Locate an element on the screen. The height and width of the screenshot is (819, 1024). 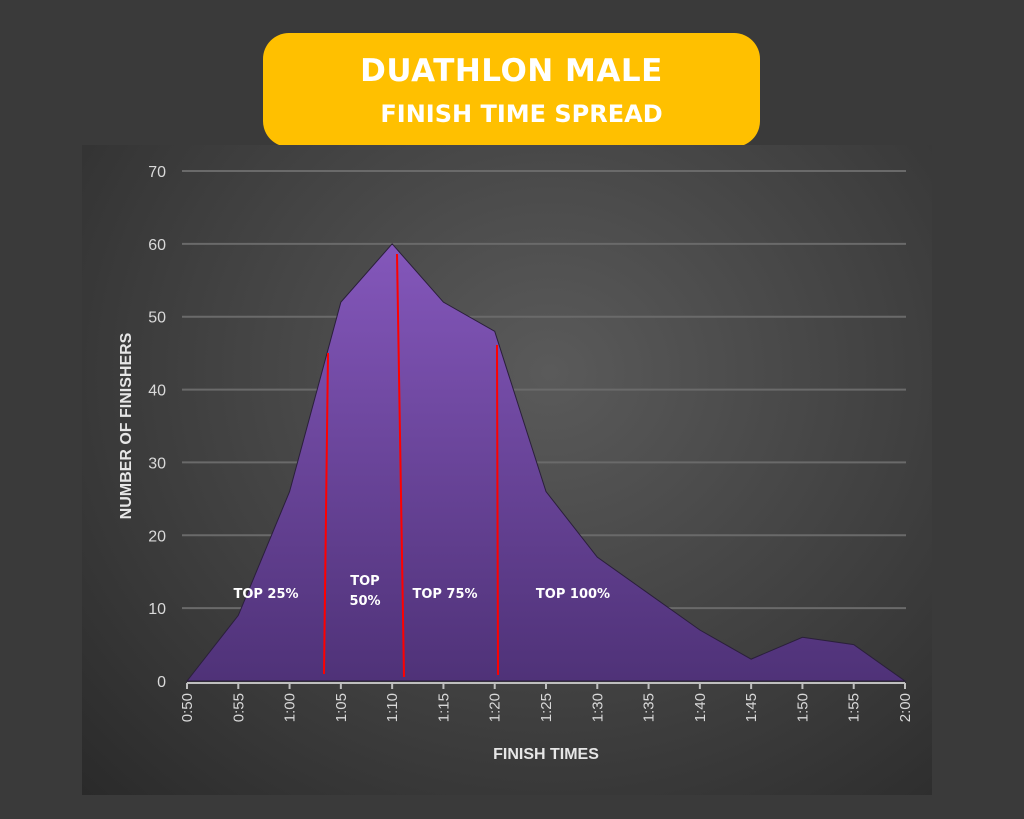
x-tick-label: 1:40 is located at coordinates (700, 707).